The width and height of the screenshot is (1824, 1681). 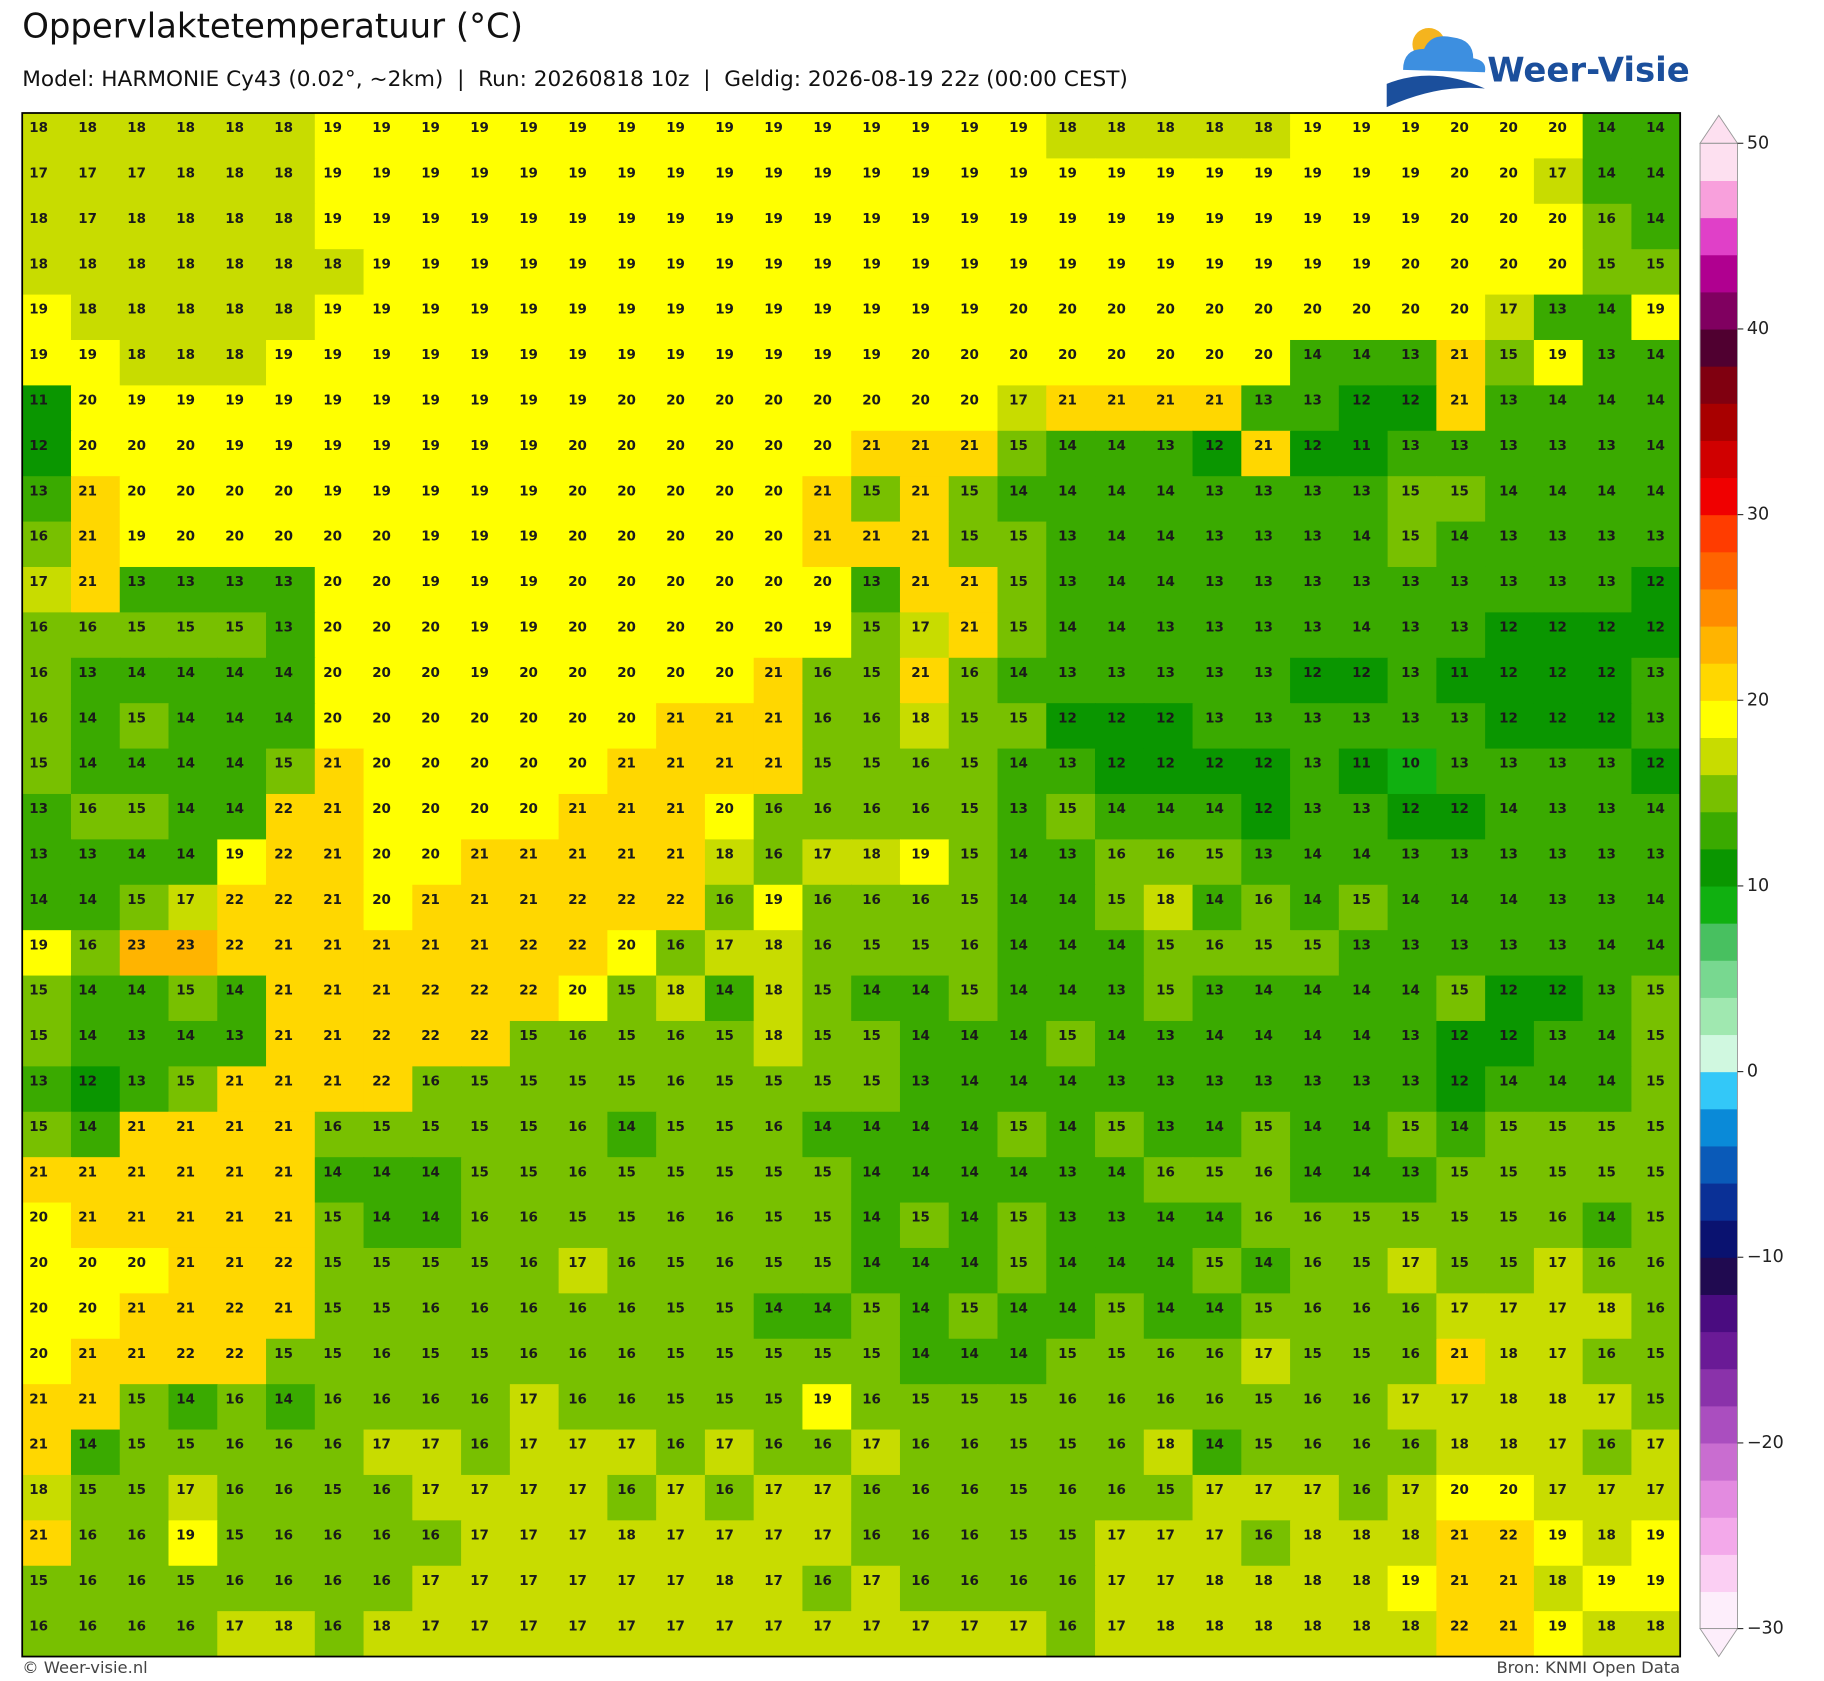 What do you see at coordinates (1410, 764) in the screenshot?
I see `temp-label: 10` at bounding box center [1410, 764].